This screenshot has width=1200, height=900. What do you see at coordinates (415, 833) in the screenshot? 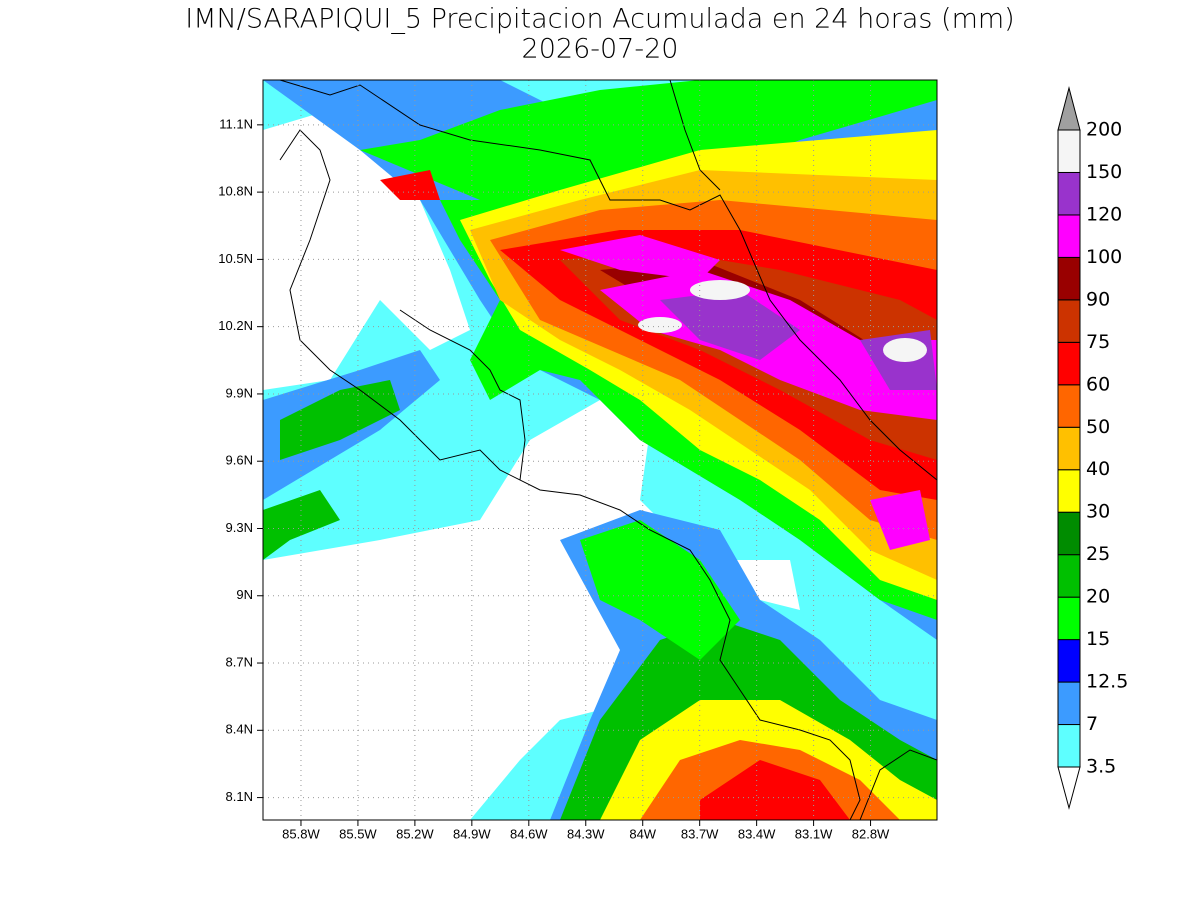
I see `x-tick-label: 85.2W` at bounding box center [415, 833].